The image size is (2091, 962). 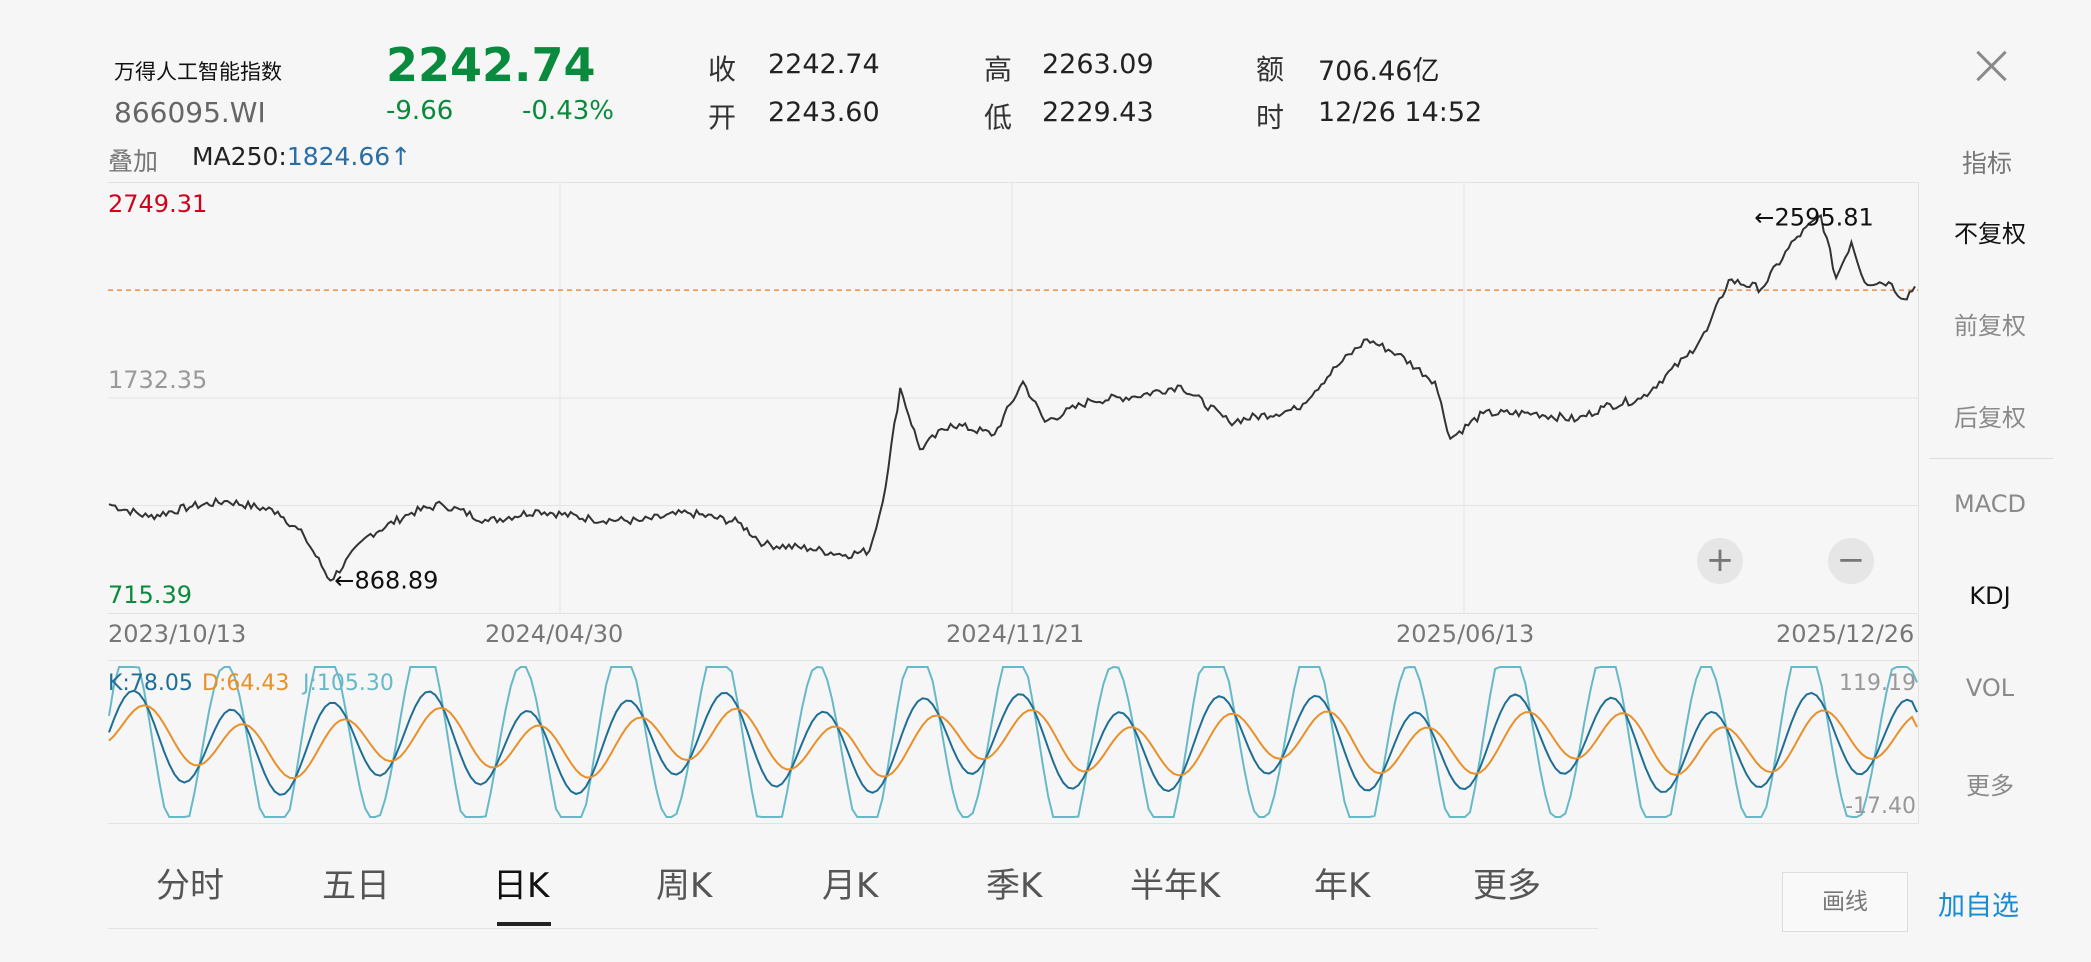 What do you see at coordinates (568, 111) in the screenshot?
I see `price-change-pct: -0.43%` at bounding box center [568, 111].